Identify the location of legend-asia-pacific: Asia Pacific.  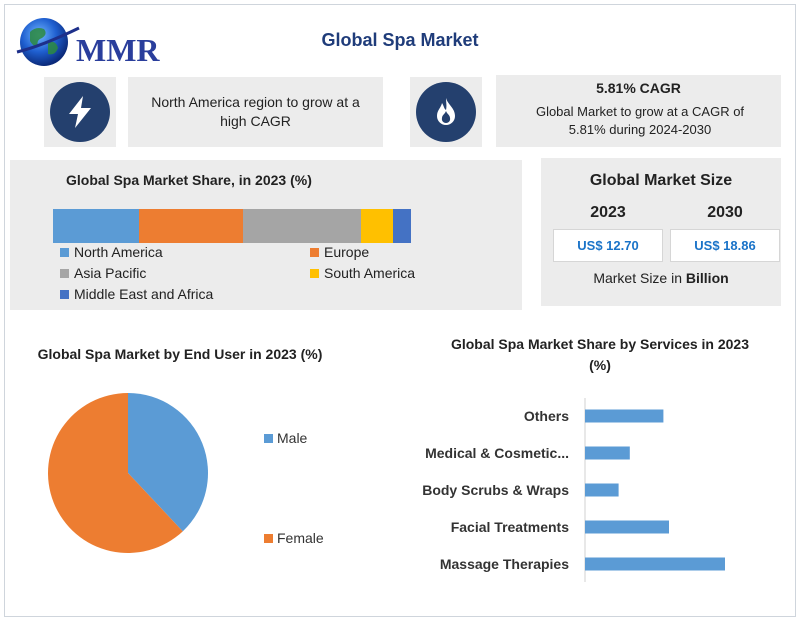
(103, 273).